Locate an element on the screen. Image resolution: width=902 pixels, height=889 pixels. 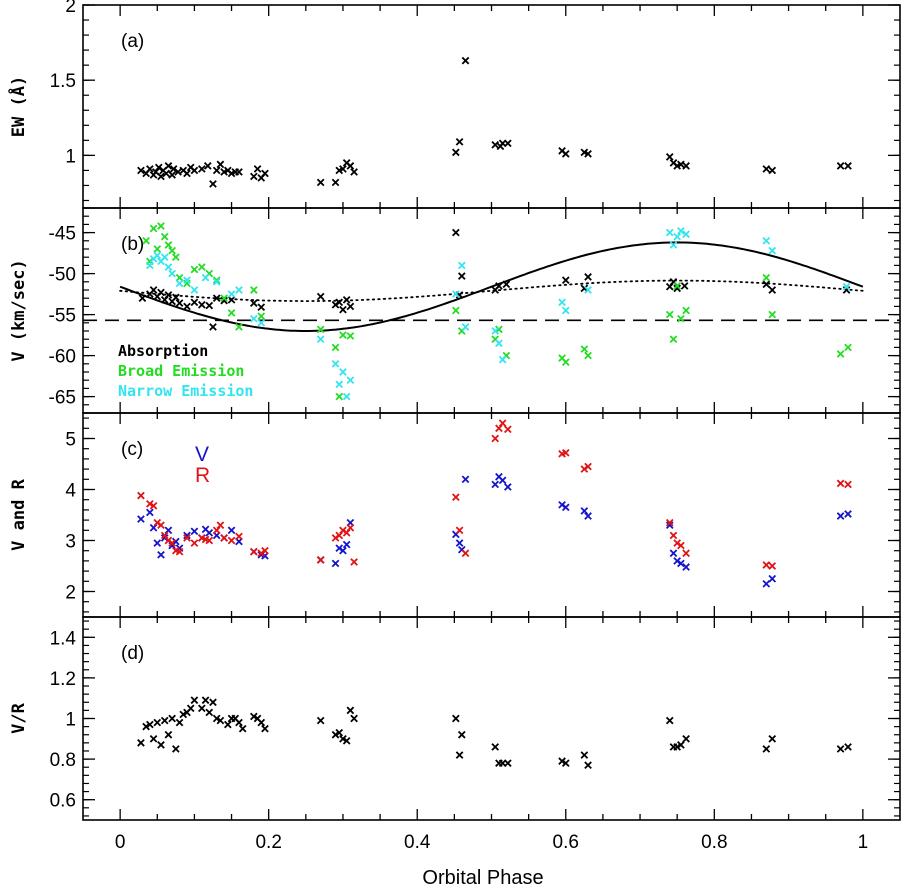
y-tick-label: 3 is located at coordinates (70, 542).